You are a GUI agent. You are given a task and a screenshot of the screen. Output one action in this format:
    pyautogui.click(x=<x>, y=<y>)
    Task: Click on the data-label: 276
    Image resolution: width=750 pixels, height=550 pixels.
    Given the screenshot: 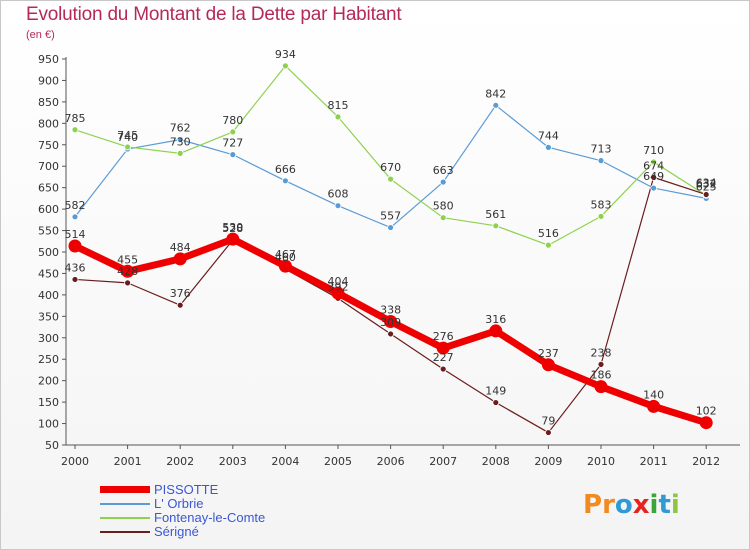 What is the action you would take?
    pyautogui.click(x=443, y=336)
    